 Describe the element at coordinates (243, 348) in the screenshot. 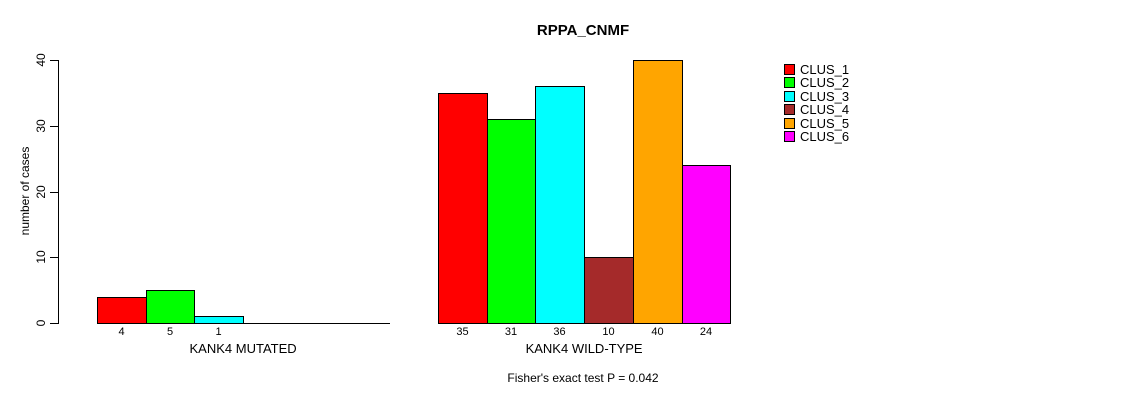

I see `group-label: KANK4 MUTATED` at that location.